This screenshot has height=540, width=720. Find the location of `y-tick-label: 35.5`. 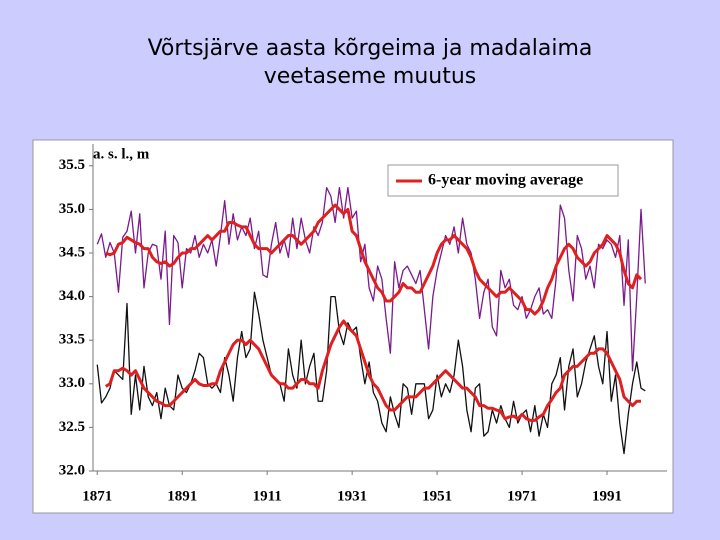

y-tick-label: 35.5 is located at coordinates (72, 165).